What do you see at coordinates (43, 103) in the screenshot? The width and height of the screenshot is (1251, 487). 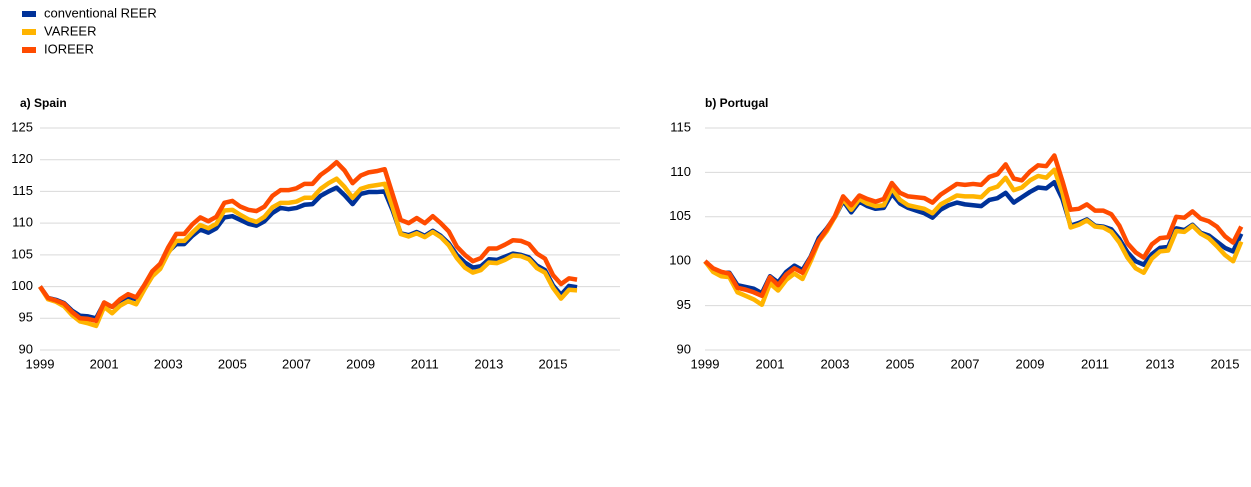 I see `chart-title: a) Spain` at bounding box center [43, 103].